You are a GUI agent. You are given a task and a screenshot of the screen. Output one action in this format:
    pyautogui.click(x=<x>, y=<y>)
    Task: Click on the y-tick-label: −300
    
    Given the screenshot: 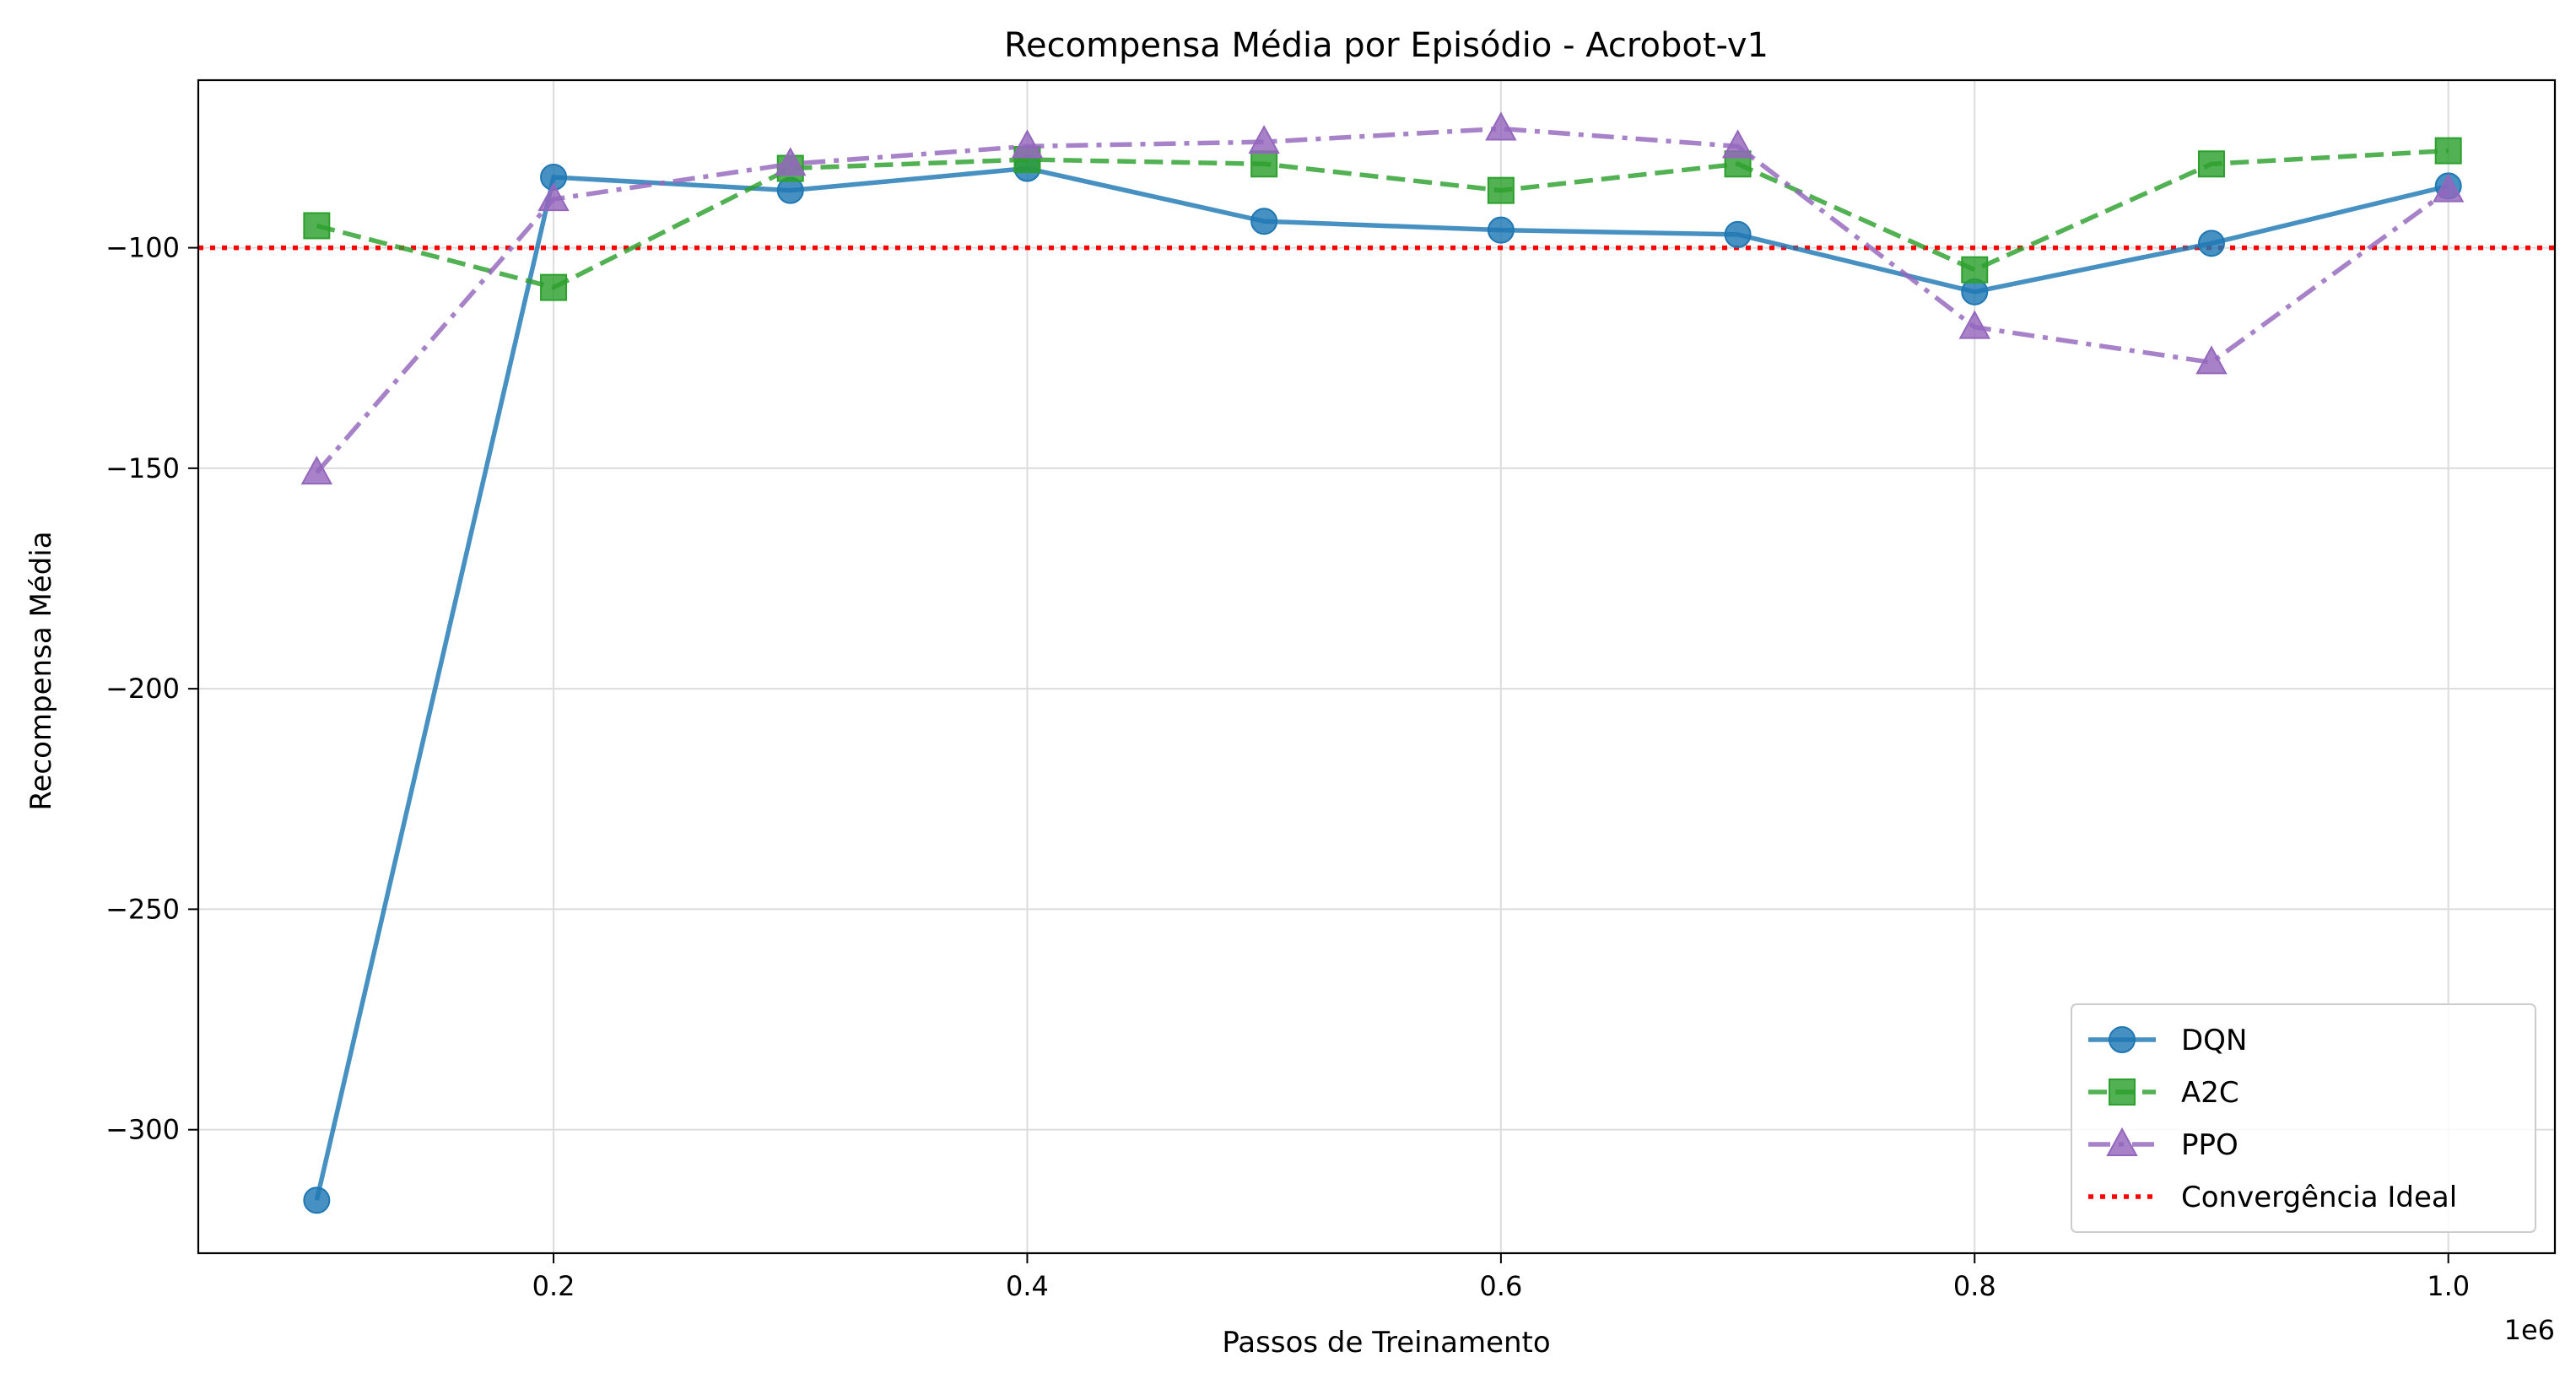 What is the action you would take?
    pyautogui.click(x=142, y=1130)
    